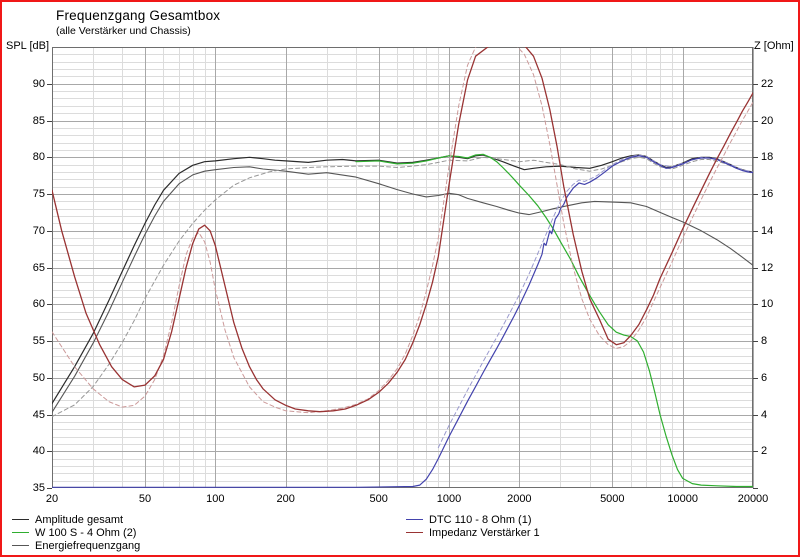 The height and width of the screenshot is (557, 800). Describe the element at coordinates (480, 519) in the screenshot. I see `legend-label-dtc110: DTC 110 - 8 Ohm (1)` at that location.